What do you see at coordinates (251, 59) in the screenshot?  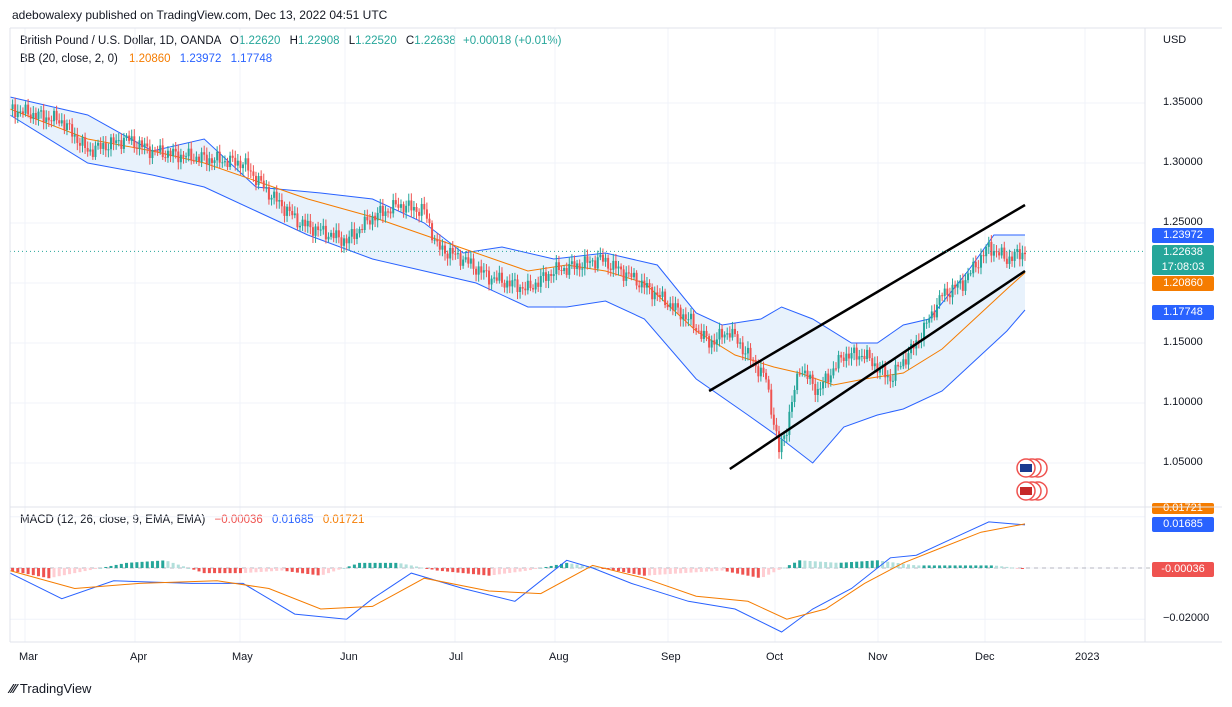 I see `bb-lower-value: 1.17748` at bounding box center [251, 59].